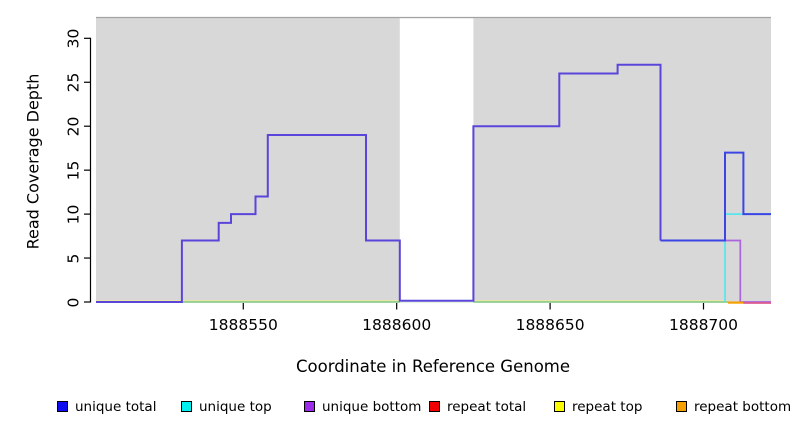  Describe the element at coordinates (235, 407) in the screenshot. I see `legend-label-unique-top: unique top` at that location.